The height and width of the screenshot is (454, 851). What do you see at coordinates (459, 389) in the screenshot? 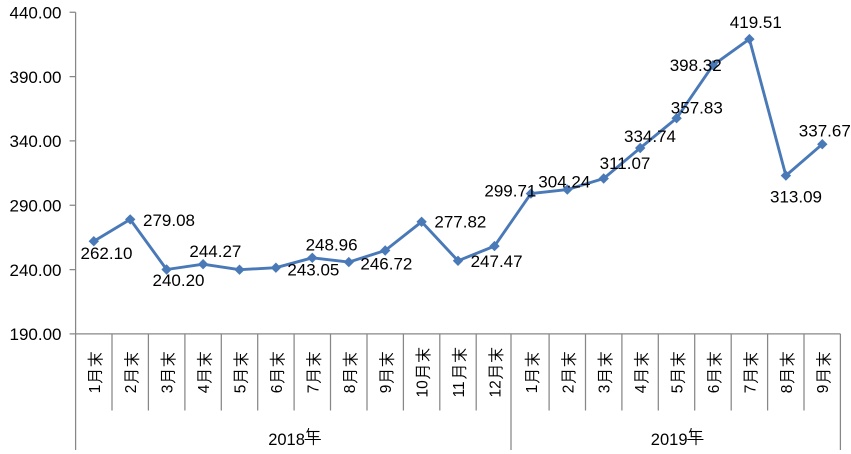
I see `svg-text: 11` at bounding box center [459, 389].